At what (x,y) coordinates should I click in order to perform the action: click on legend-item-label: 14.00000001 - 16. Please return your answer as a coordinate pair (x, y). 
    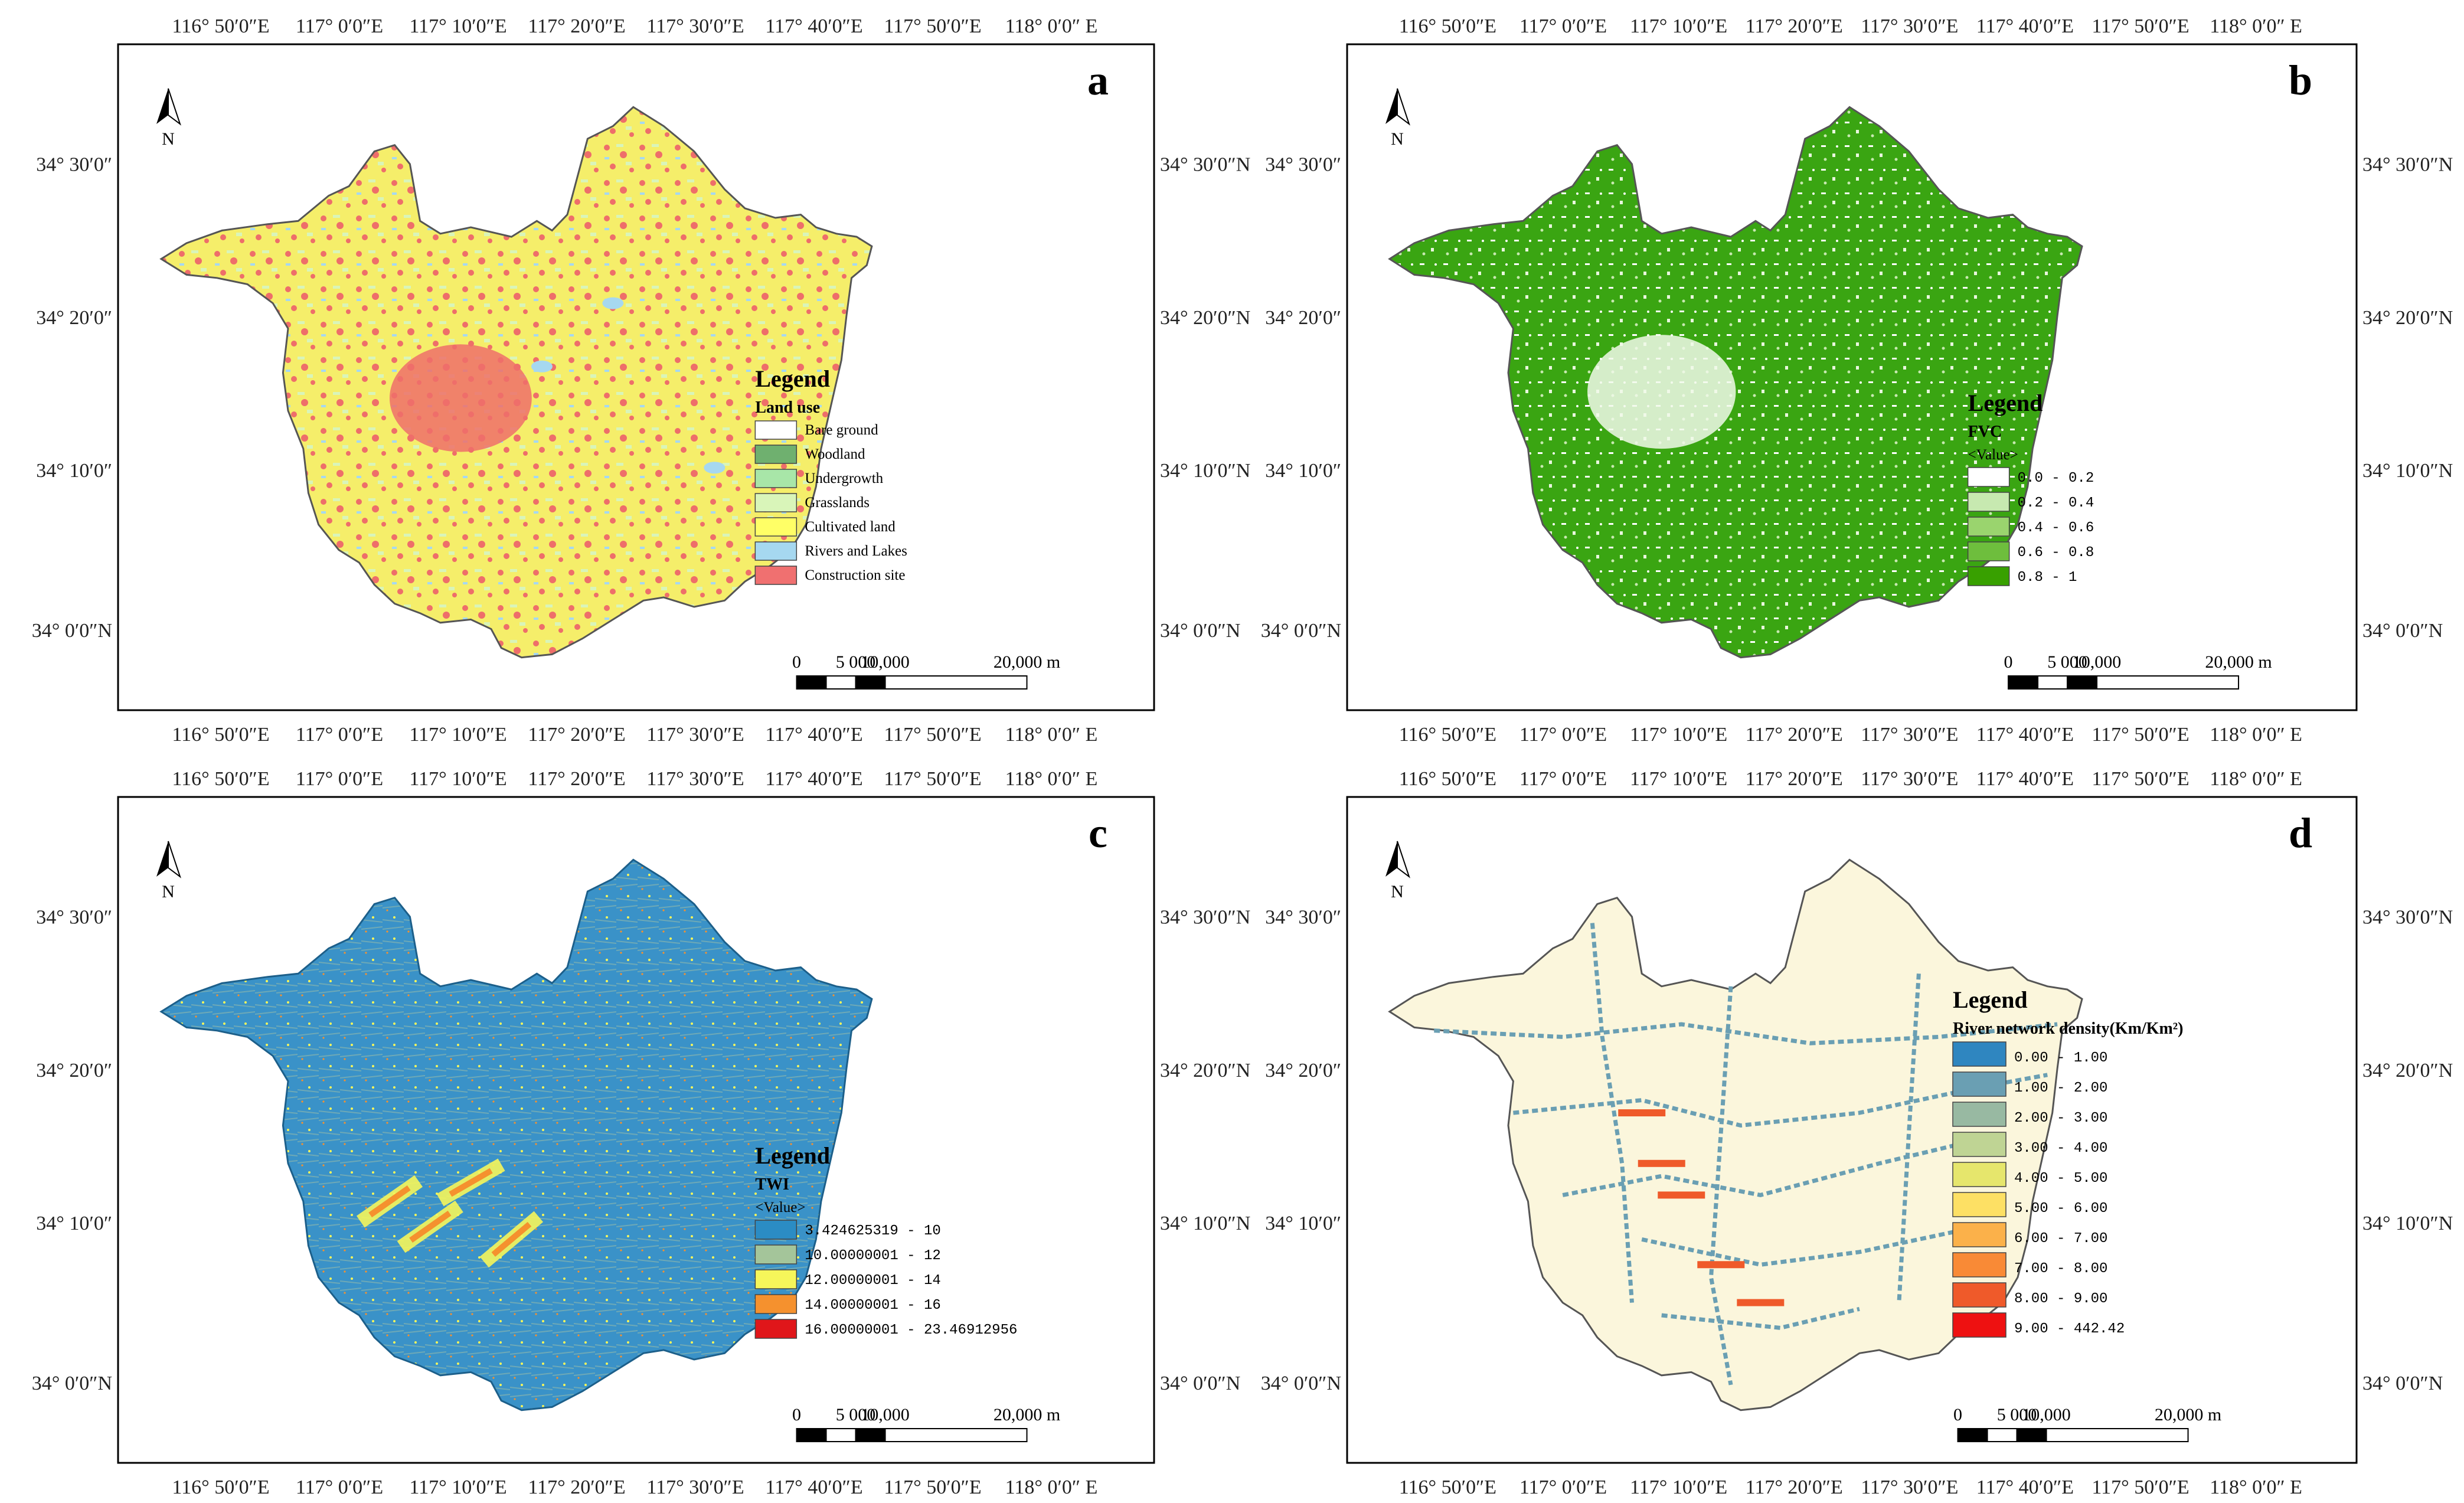
    Looking at the image, I should click on (872, 1306).